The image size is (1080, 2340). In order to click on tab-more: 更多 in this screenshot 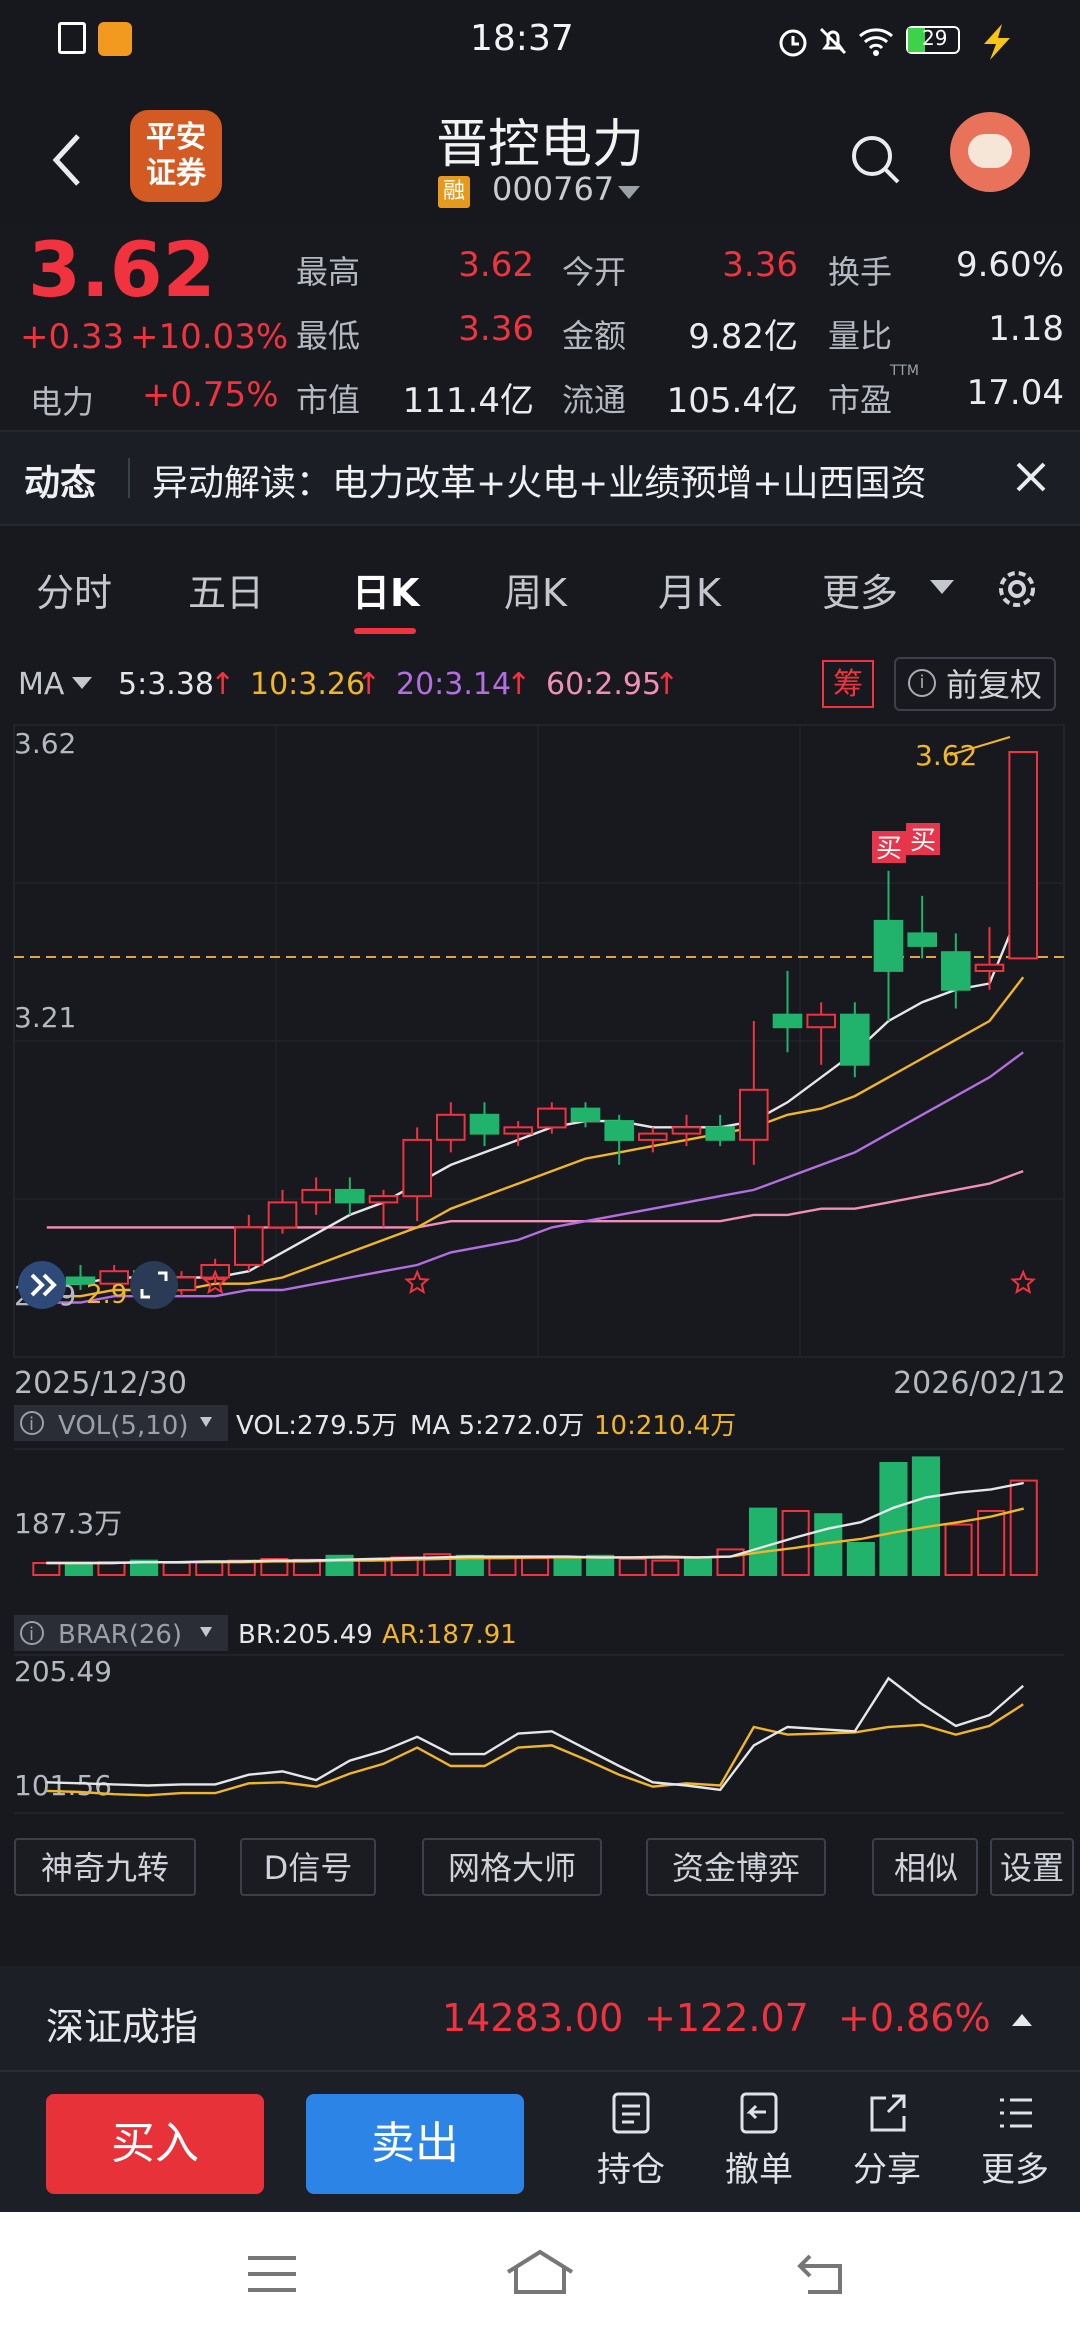, I will do `click(860, 593)`.